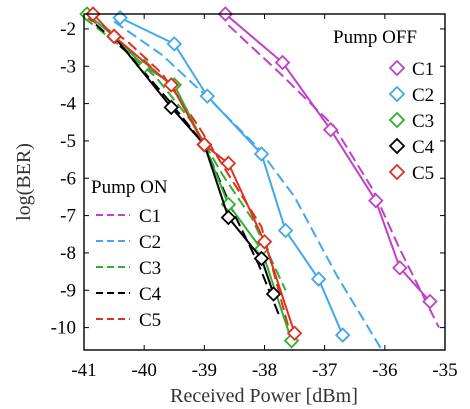 This screenshot has width=470, height=409. Describe the element at coordinates (68, 290) in the screenshot. I see `y-tick-label: -9` at that location.